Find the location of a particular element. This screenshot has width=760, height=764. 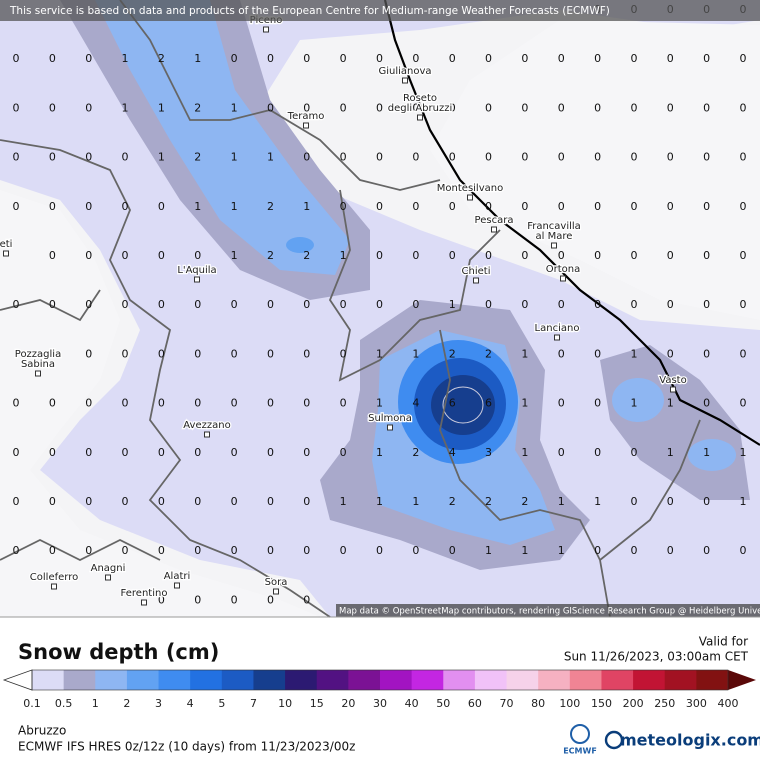

grid-value: 3 is located at coordinates (488, 452).